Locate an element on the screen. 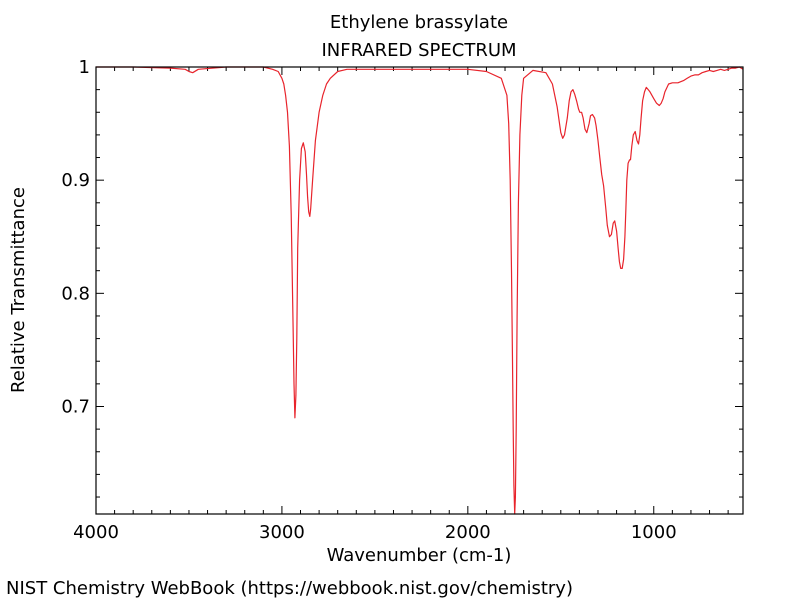 The width and height of the screenshot is (800, 600). y-tick-label: 0.7 is located at coordinates (75, 406).